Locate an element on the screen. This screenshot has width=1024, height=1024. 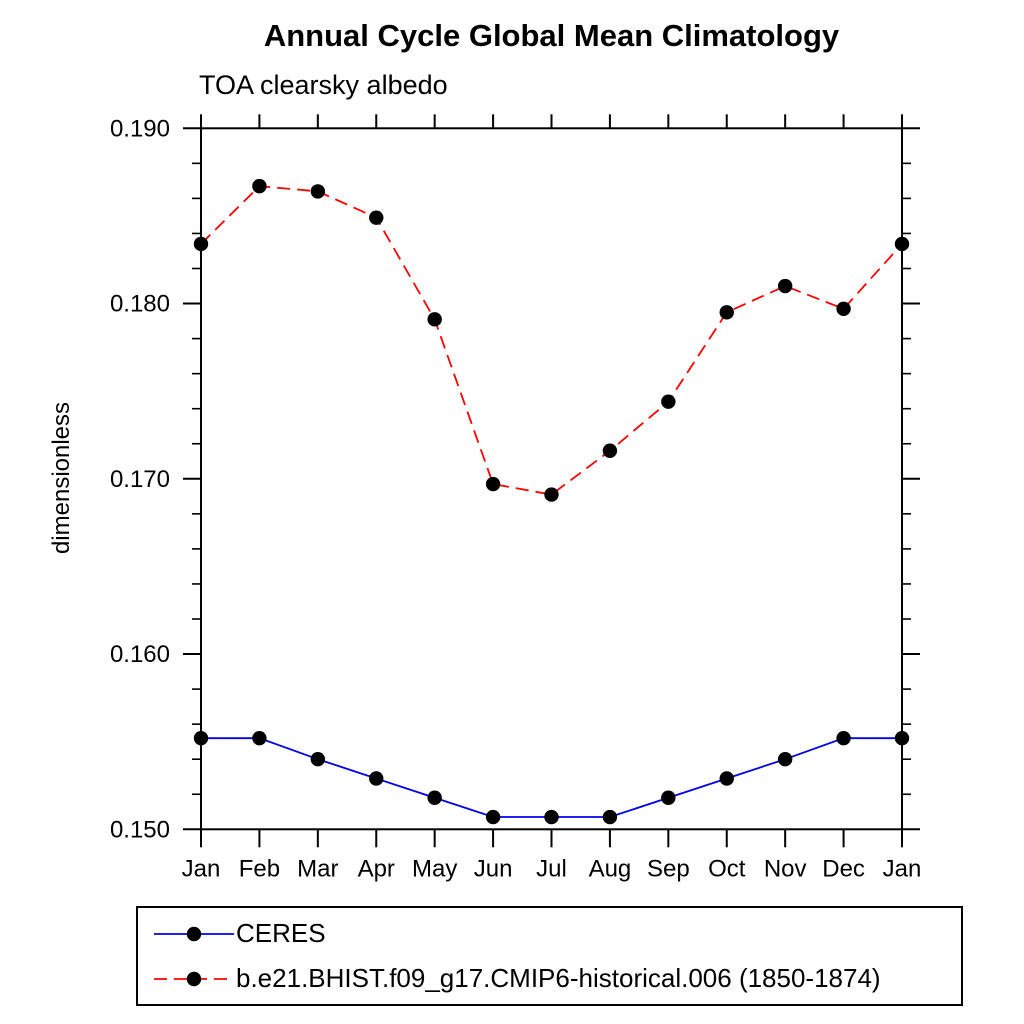
y-tick-label: 0.150 is located at coordinates (140, 829).